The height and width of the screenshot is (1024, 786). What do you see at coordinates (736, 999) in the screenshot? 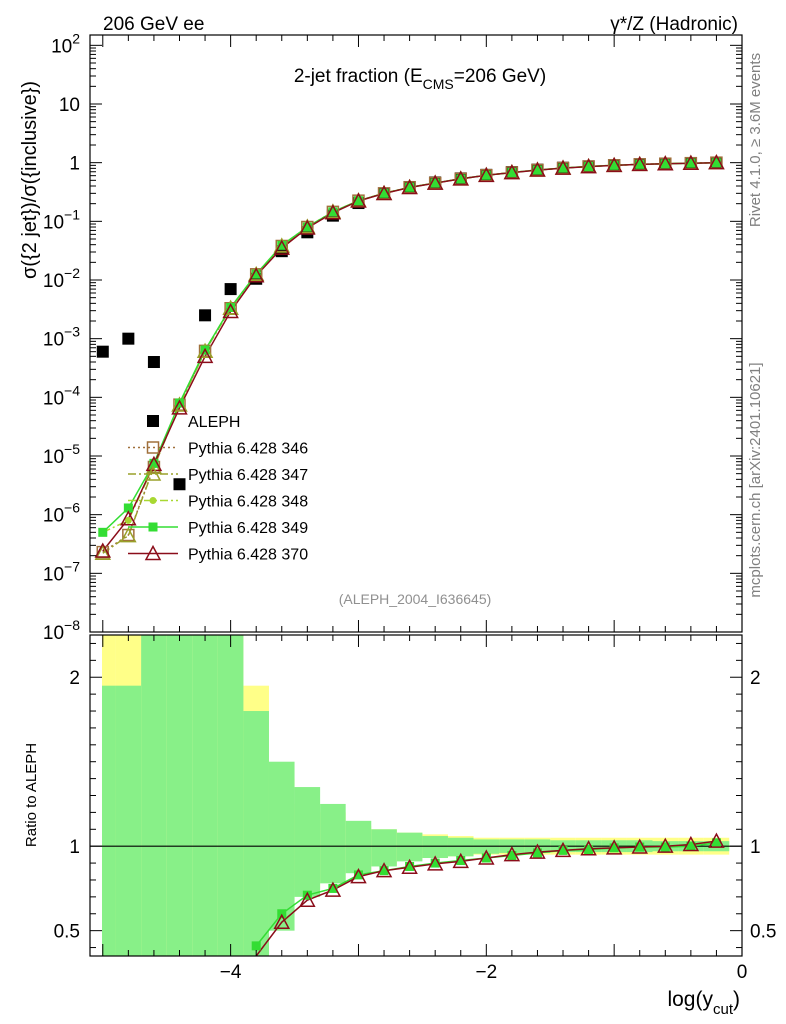
I see `x-axis-label-suffix: )` at bounding box center [736, 999].